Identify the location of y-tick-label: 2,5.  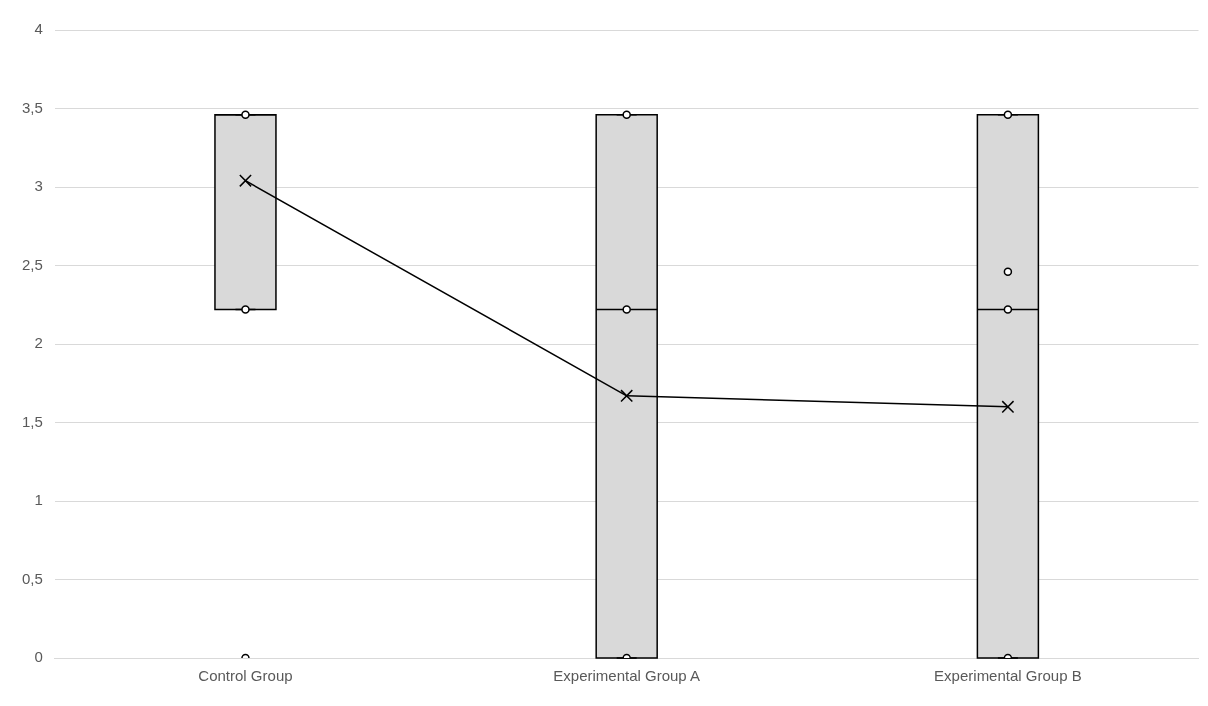
(32, 264).